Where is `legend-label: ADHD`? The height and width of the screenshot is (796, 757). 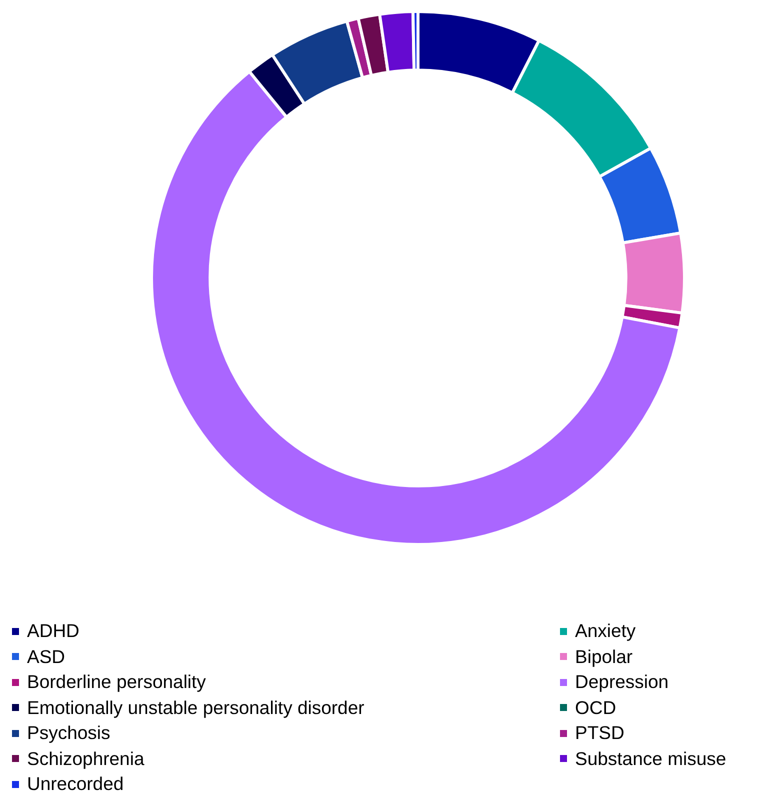 legend-label: ADHD is located at coordinates (53, 631).